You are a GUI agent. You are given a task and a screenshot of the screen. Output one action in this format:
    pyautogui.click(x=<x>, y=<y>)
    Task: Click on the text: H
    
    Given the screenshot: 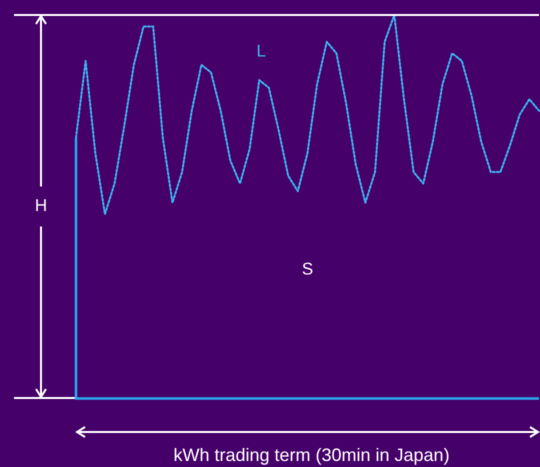 What is the action you would take?
    pyautogui.click(x=41, y=206)
    